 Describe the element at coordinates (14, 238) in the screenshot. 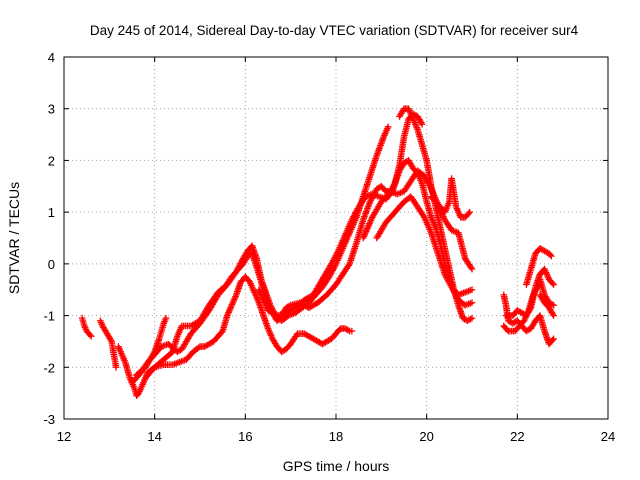

I see `y-axis-label: SDTVAR / TECUs` at that location.